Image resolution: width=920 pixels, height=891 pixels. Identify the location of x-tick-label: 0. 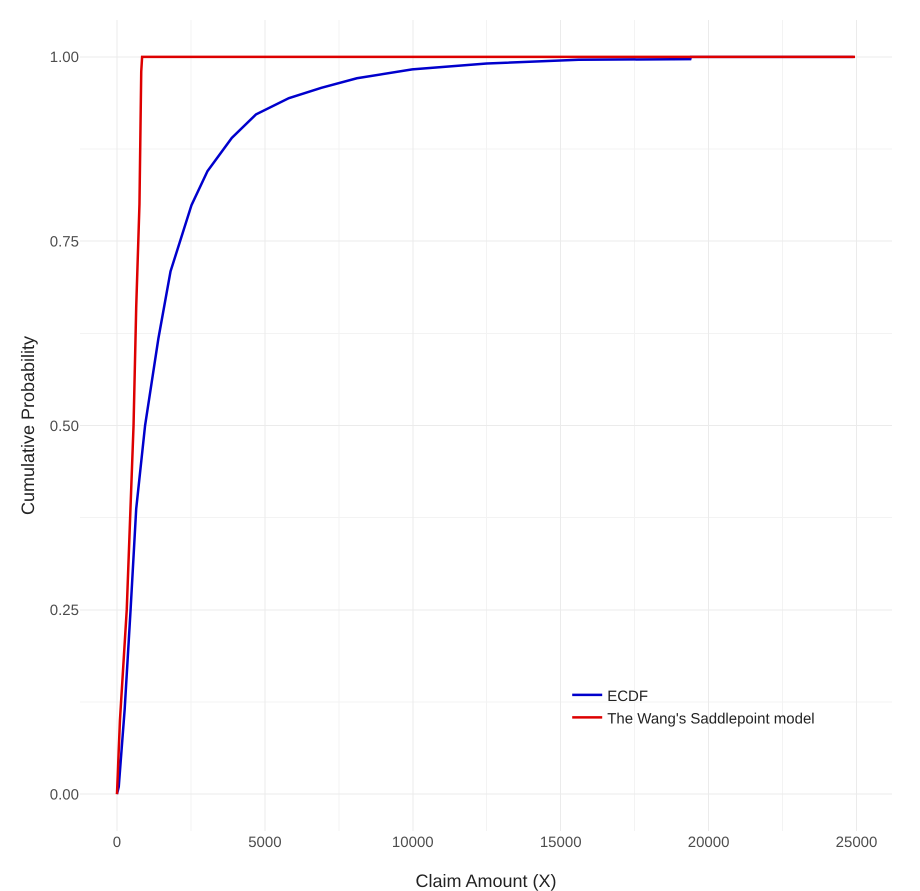
(117, 842).